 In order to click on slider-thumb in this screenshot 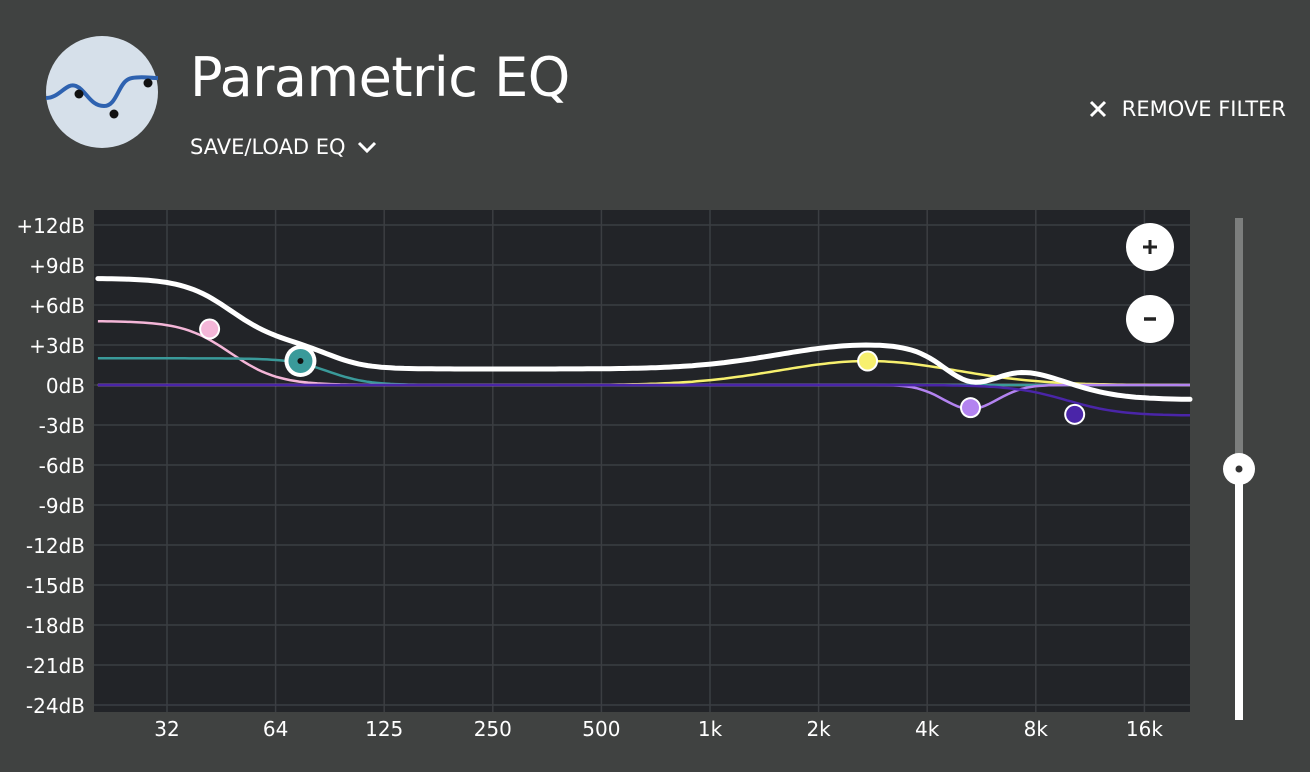, I will do `click(1239, 469)`.